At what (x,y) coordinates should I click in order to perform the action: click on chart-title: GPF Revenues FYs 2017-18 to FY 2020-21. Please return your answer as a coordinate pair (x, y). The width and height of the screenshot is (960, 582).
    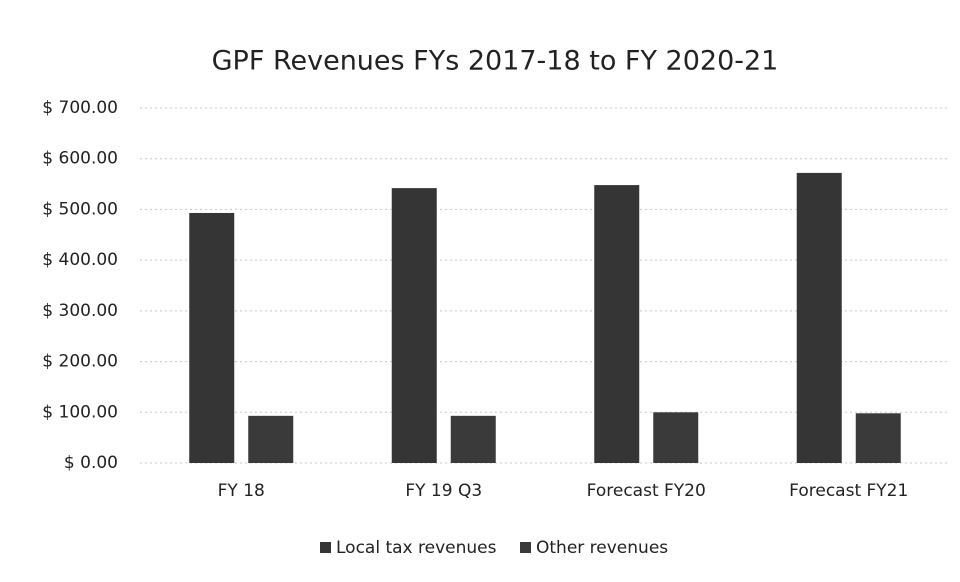
    Looking at the image, I should click on (495, 61).